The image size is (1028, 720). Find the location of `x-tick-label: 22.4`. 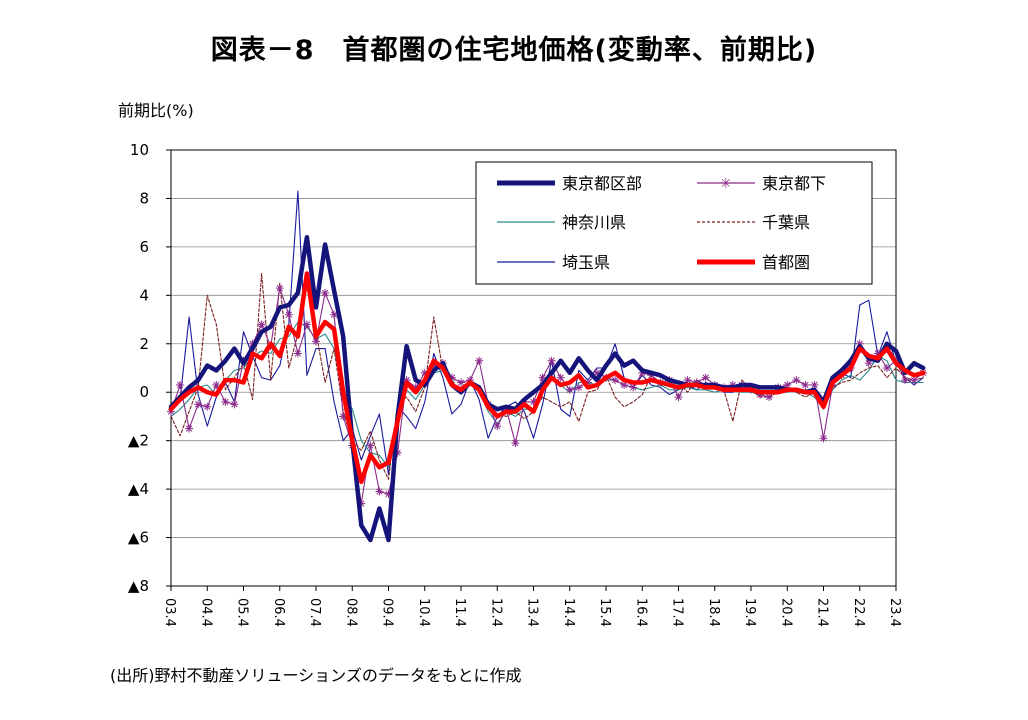

x-tick-label: 22.4 is located at coordinates (858, 612).